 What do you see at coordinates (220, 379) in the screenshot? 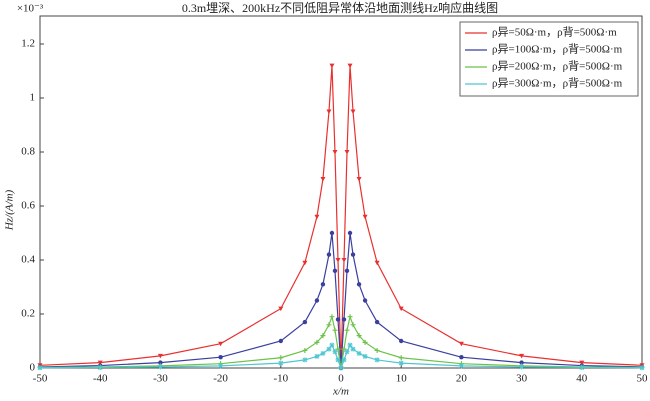
I see `x-tick-label: -20` at bounding box center [220, 379].